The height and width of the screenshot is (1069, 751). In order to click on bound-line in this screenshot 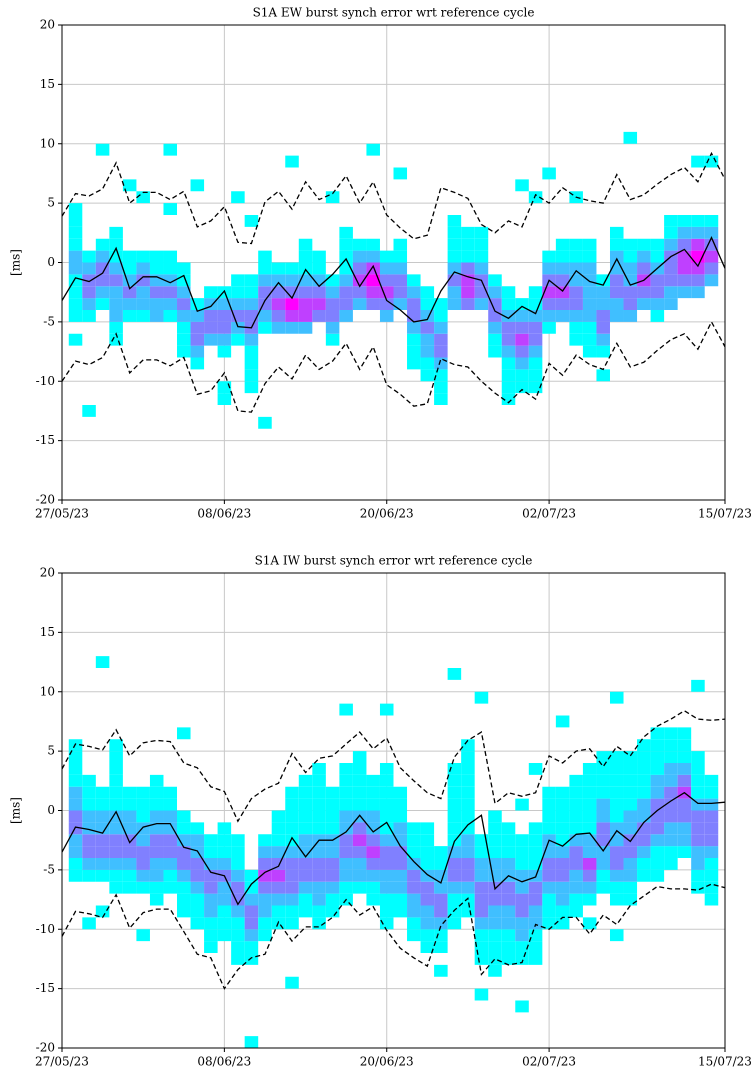, I will do `click(393, 366)`.